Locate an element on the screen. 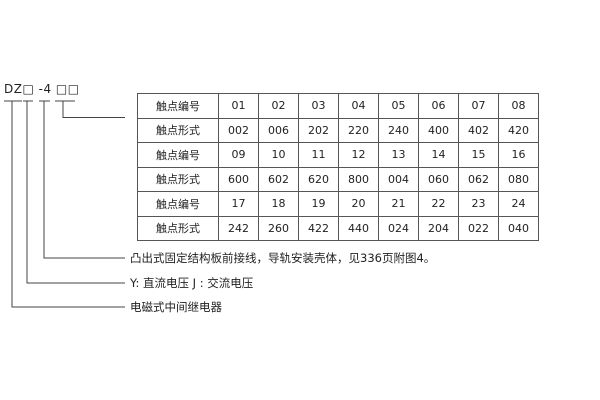 This screenshot has width=600, height=400. table-row: 触点编号 17 18 19 20 21 22 23 24 is located at coordinates (338, 204).